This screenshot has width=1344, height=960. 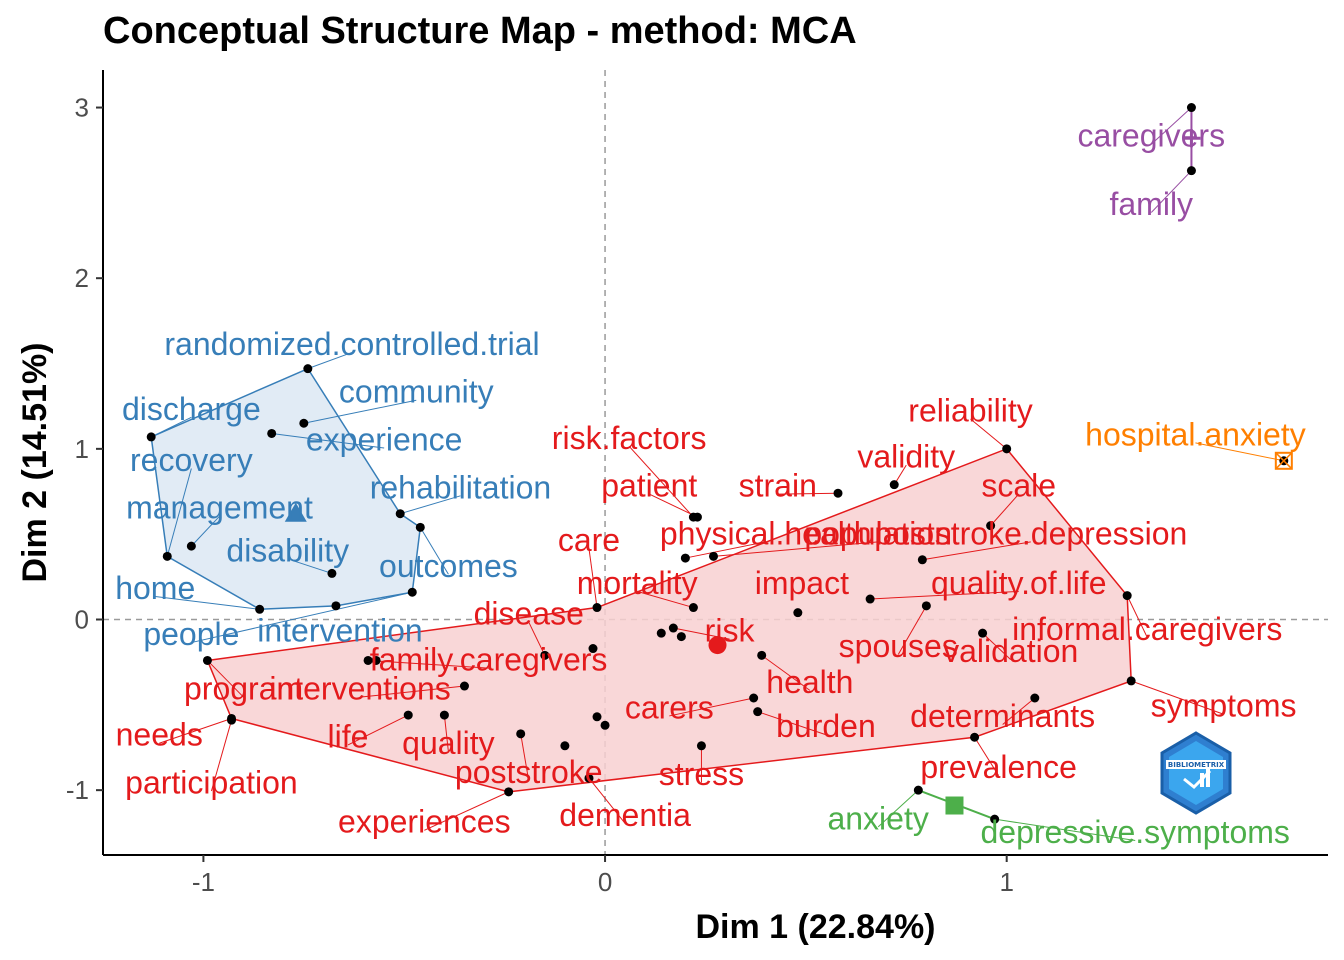 I want to click on label-mortality: mortality, so click(x=637, y=583).